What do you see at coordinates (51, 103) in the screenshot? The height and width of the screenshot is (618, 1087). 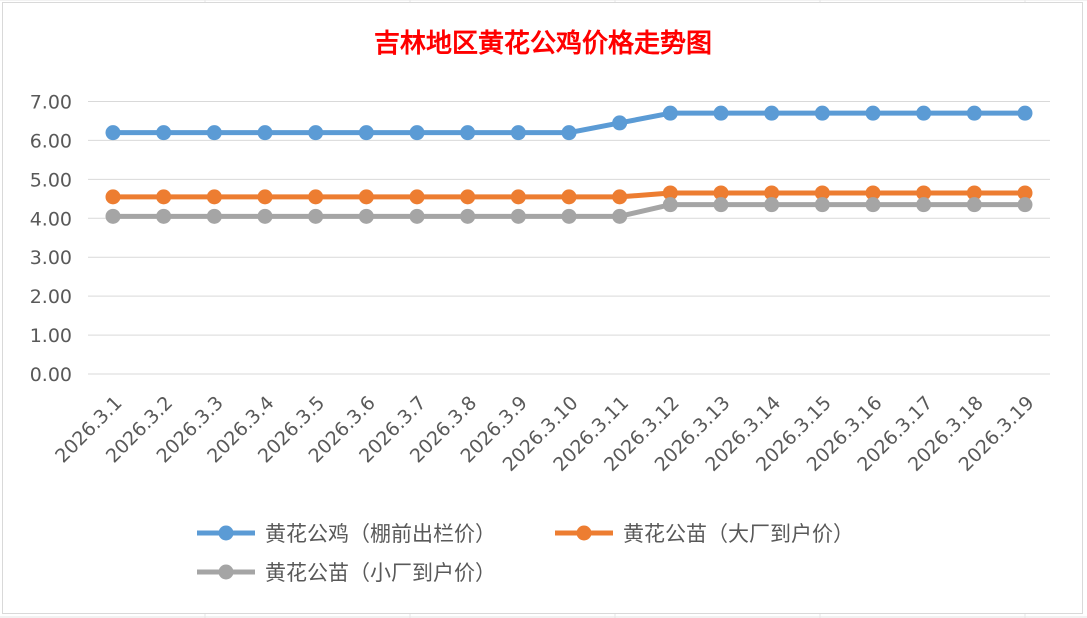 I see `y-tick-label: 7.00` at bounding box center [51, 103].